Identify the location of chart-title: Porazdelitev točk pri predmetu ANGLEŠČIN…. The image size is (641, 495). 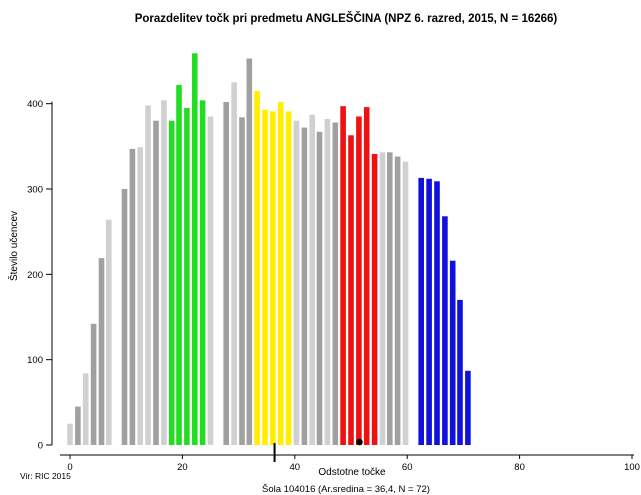
(346, 18).